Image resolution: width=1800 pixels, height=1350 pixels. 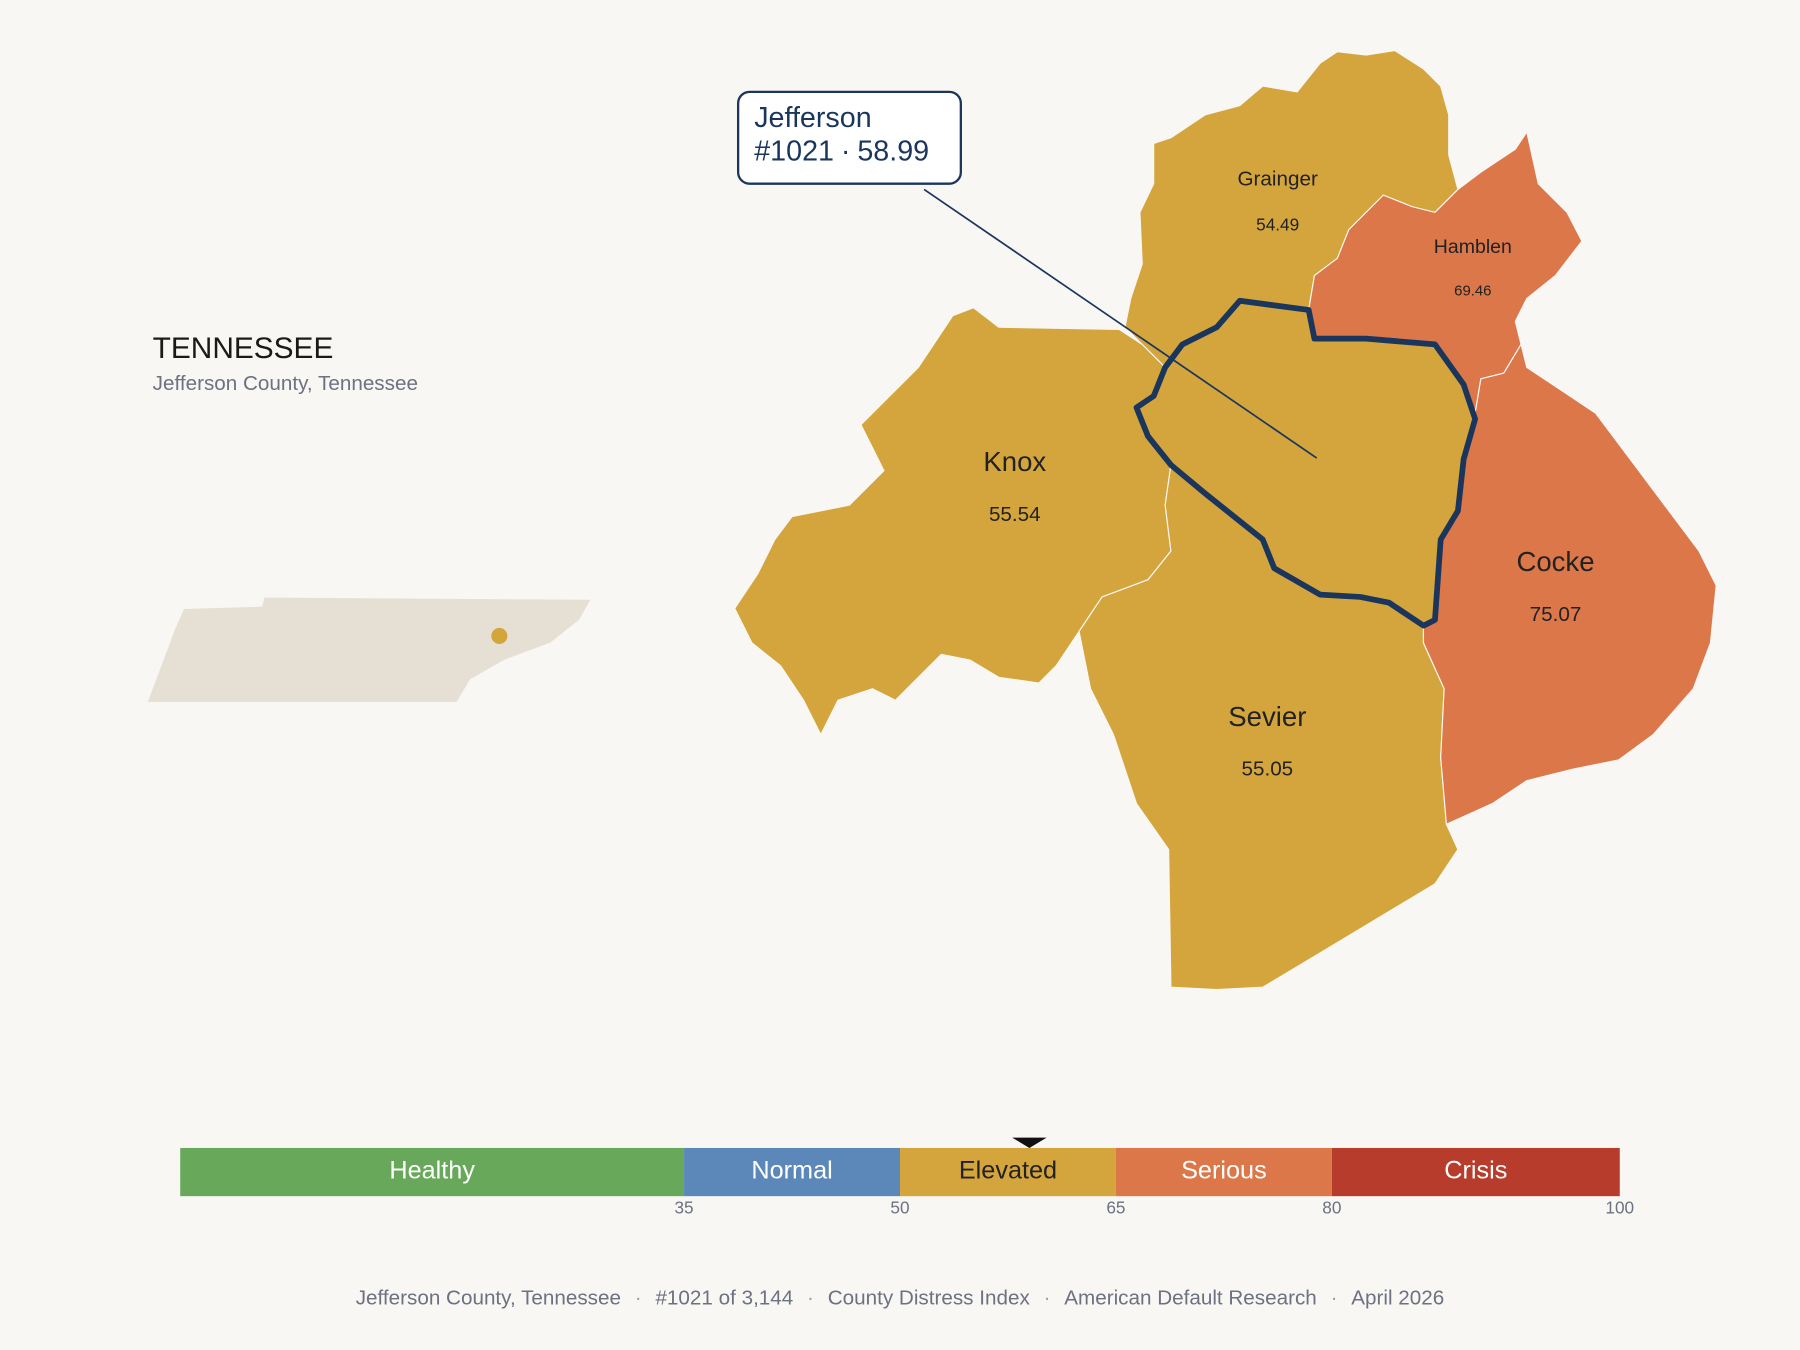 What do you see at coordinates (1014, 461) in the screenshot?
I see `county-name: Knox` at bounding box center [1014, 461].